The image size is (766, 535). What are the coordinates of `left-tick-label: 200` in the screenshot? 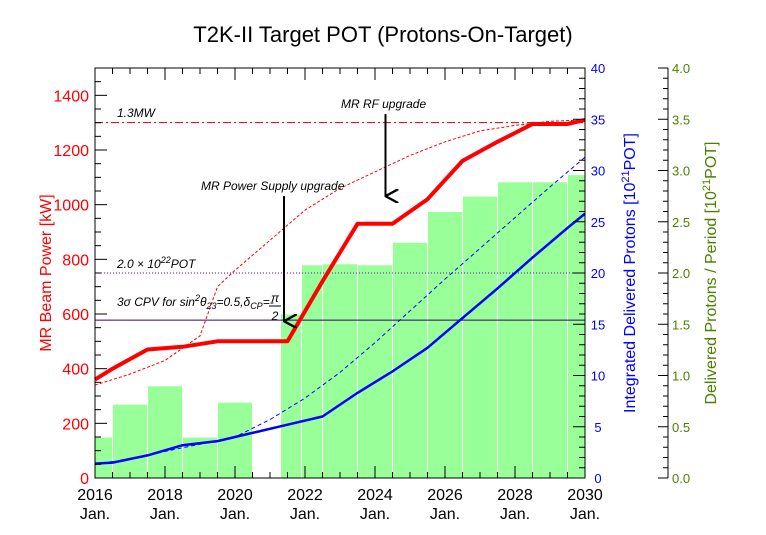 It's located at (75, 424).